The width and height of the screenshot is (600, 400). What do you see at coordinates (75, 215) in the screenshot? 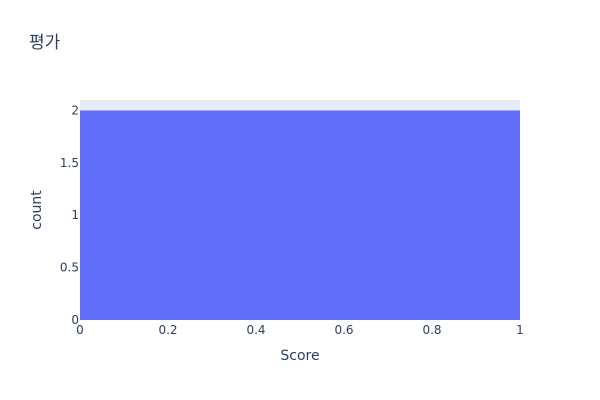
I see `y-tick-label-2: 1` at bounding box center [75, 215].